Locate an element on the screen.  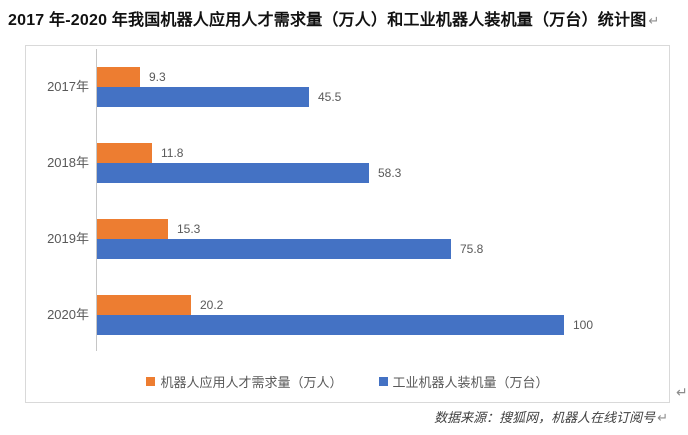
data-source-text: 数据来源：搜狐网，机器人在线订阅号 is located at coordinates (545, 417).